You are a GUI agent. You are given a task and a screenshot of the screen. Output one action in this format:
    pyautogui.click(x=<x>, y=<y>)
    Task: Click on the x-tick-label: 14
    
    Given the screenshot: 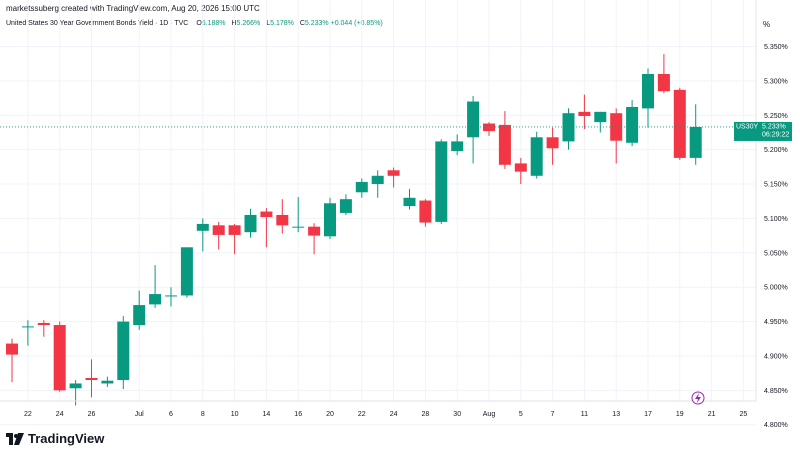 What is the action you would take?
    pyautogui.click(x=267, y=414)
    